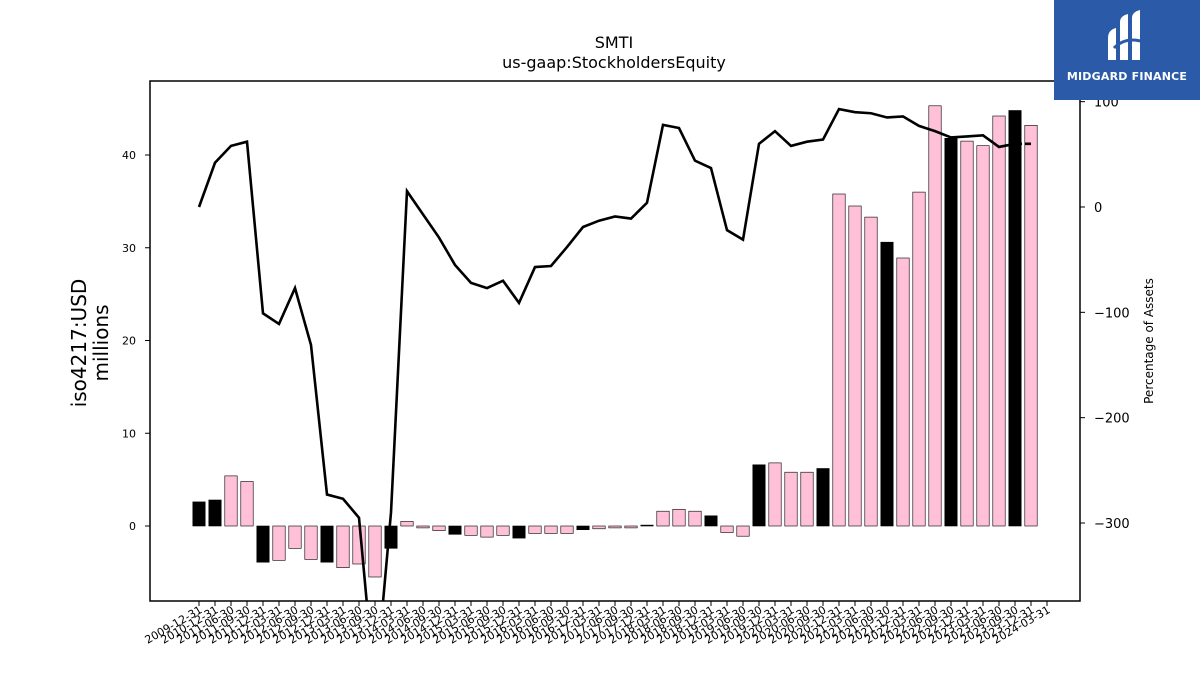 This screenshot has width=1200, height=675. I want to click on y-tick-label: 10, so click(129, 433).